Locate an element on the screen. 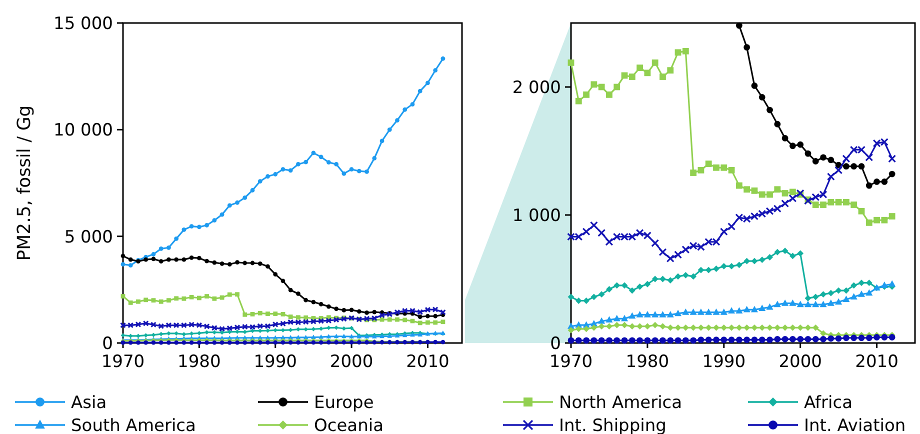 This screenshot has width=920, height=434. legend-label: Int. Aviation is located at coordinates (855, 425).